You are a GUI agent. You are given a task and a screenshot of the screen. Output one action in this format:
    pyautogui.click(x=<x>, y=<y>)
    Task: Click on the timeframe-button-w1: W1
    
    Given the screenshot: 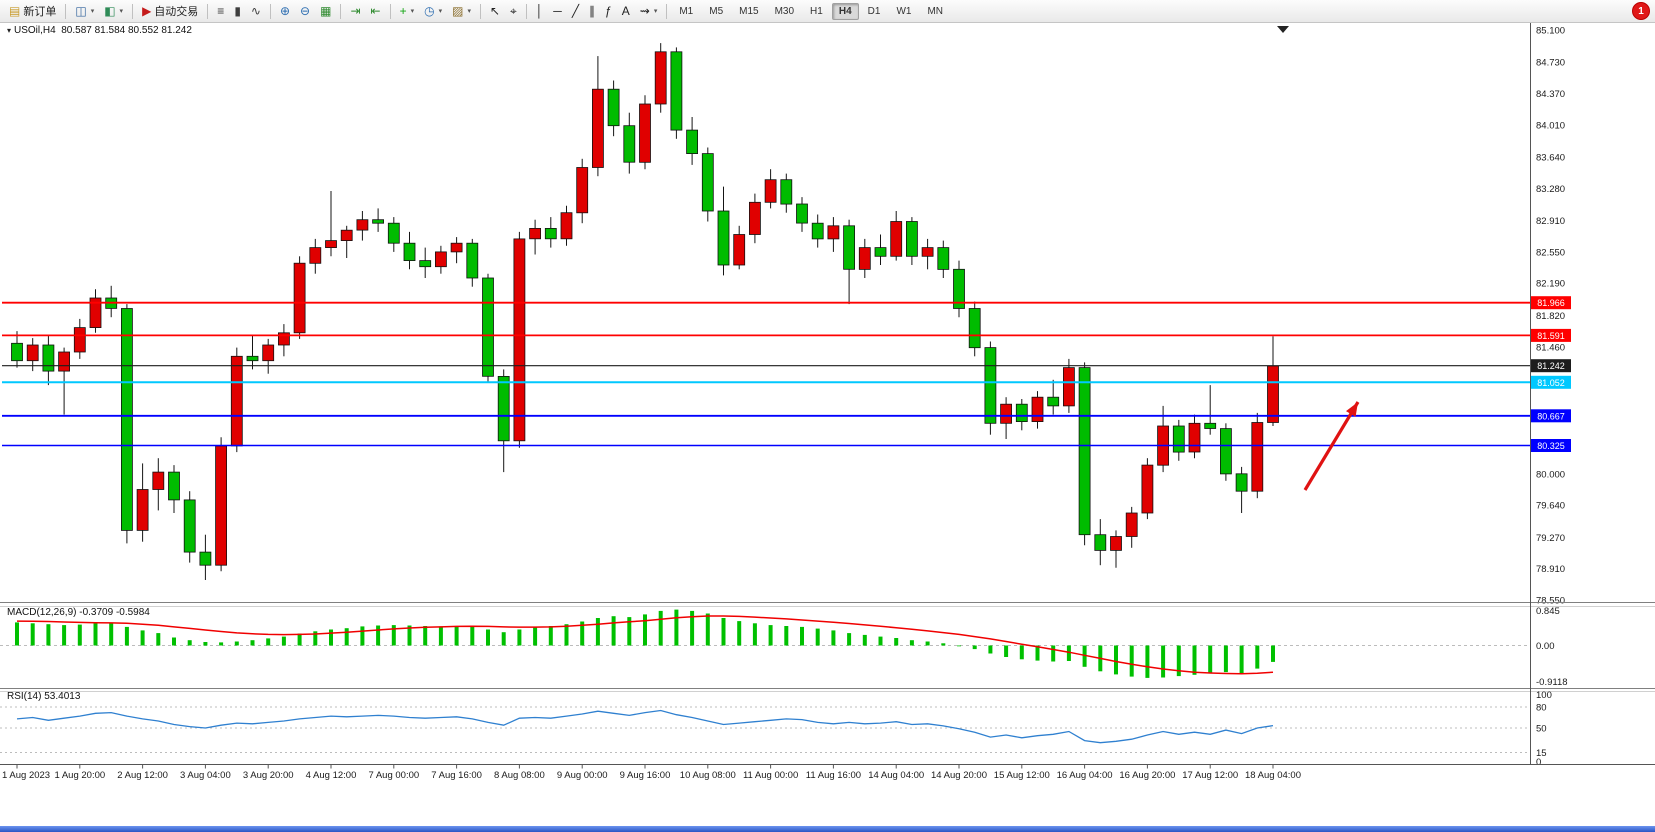 What is the action you would take?
    pyautogui.click(x=904, y=11)
    